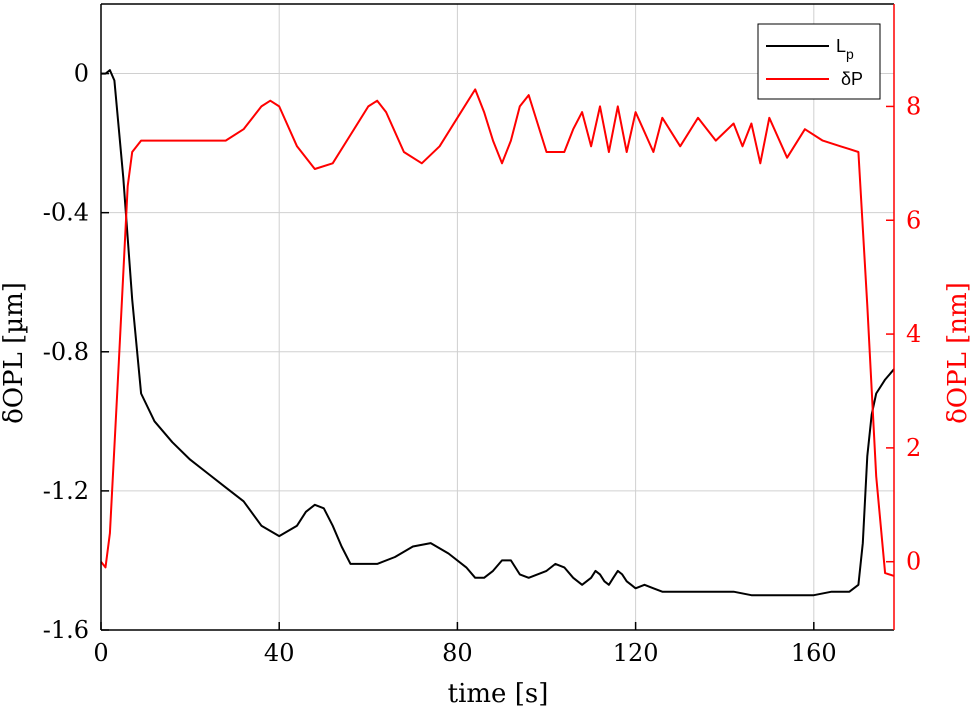  What do you see at coordinates (457, 653) in the screenshot?
I see `x-tick-label-2: 80` at bounding box center [457, 653].